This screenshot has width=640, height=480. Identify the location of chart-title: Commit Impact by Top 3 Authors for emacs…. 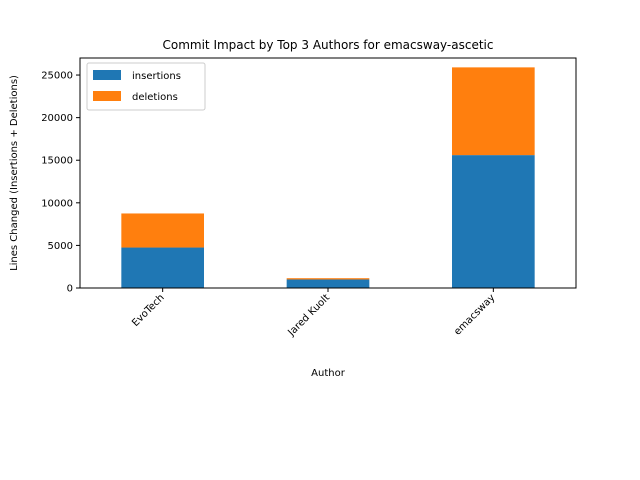
(328, 45).